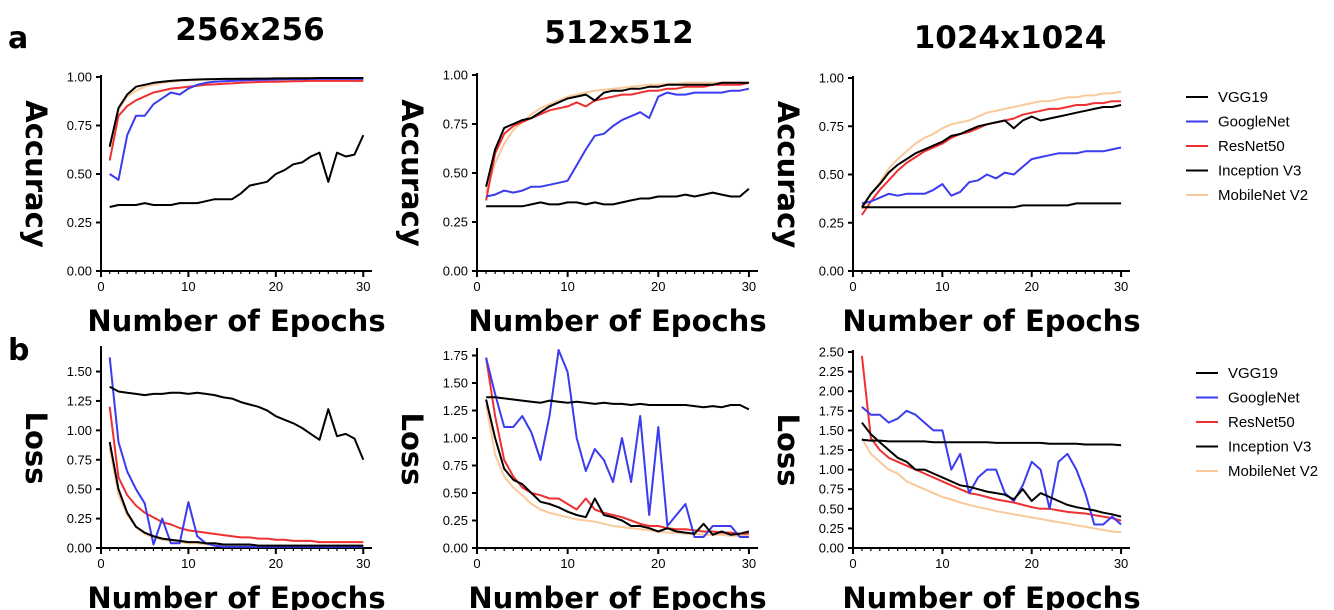  What do you see at coordinates (1010, 38) in the screenshot?
I see `column-title-3: 1024x1024` at bounding box center [1010, 38].